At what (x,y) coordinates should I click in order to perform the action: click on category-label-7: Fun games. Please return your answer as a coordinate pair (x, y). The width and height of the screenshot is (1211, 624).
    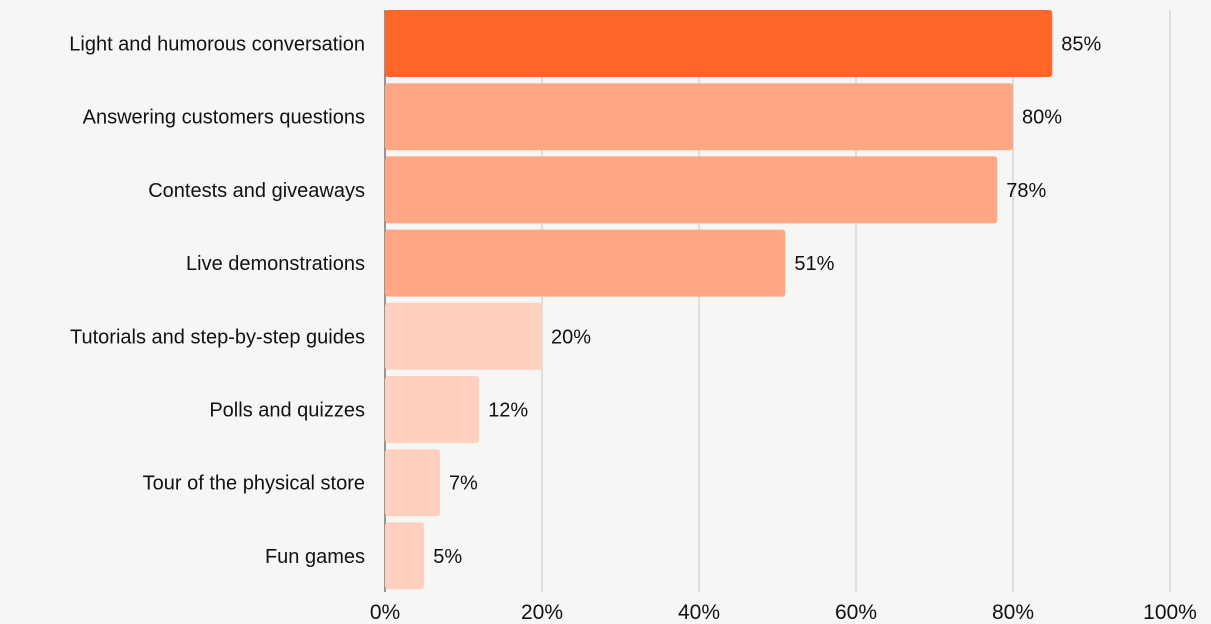
    Looking at the image, I should click on (315, 557).